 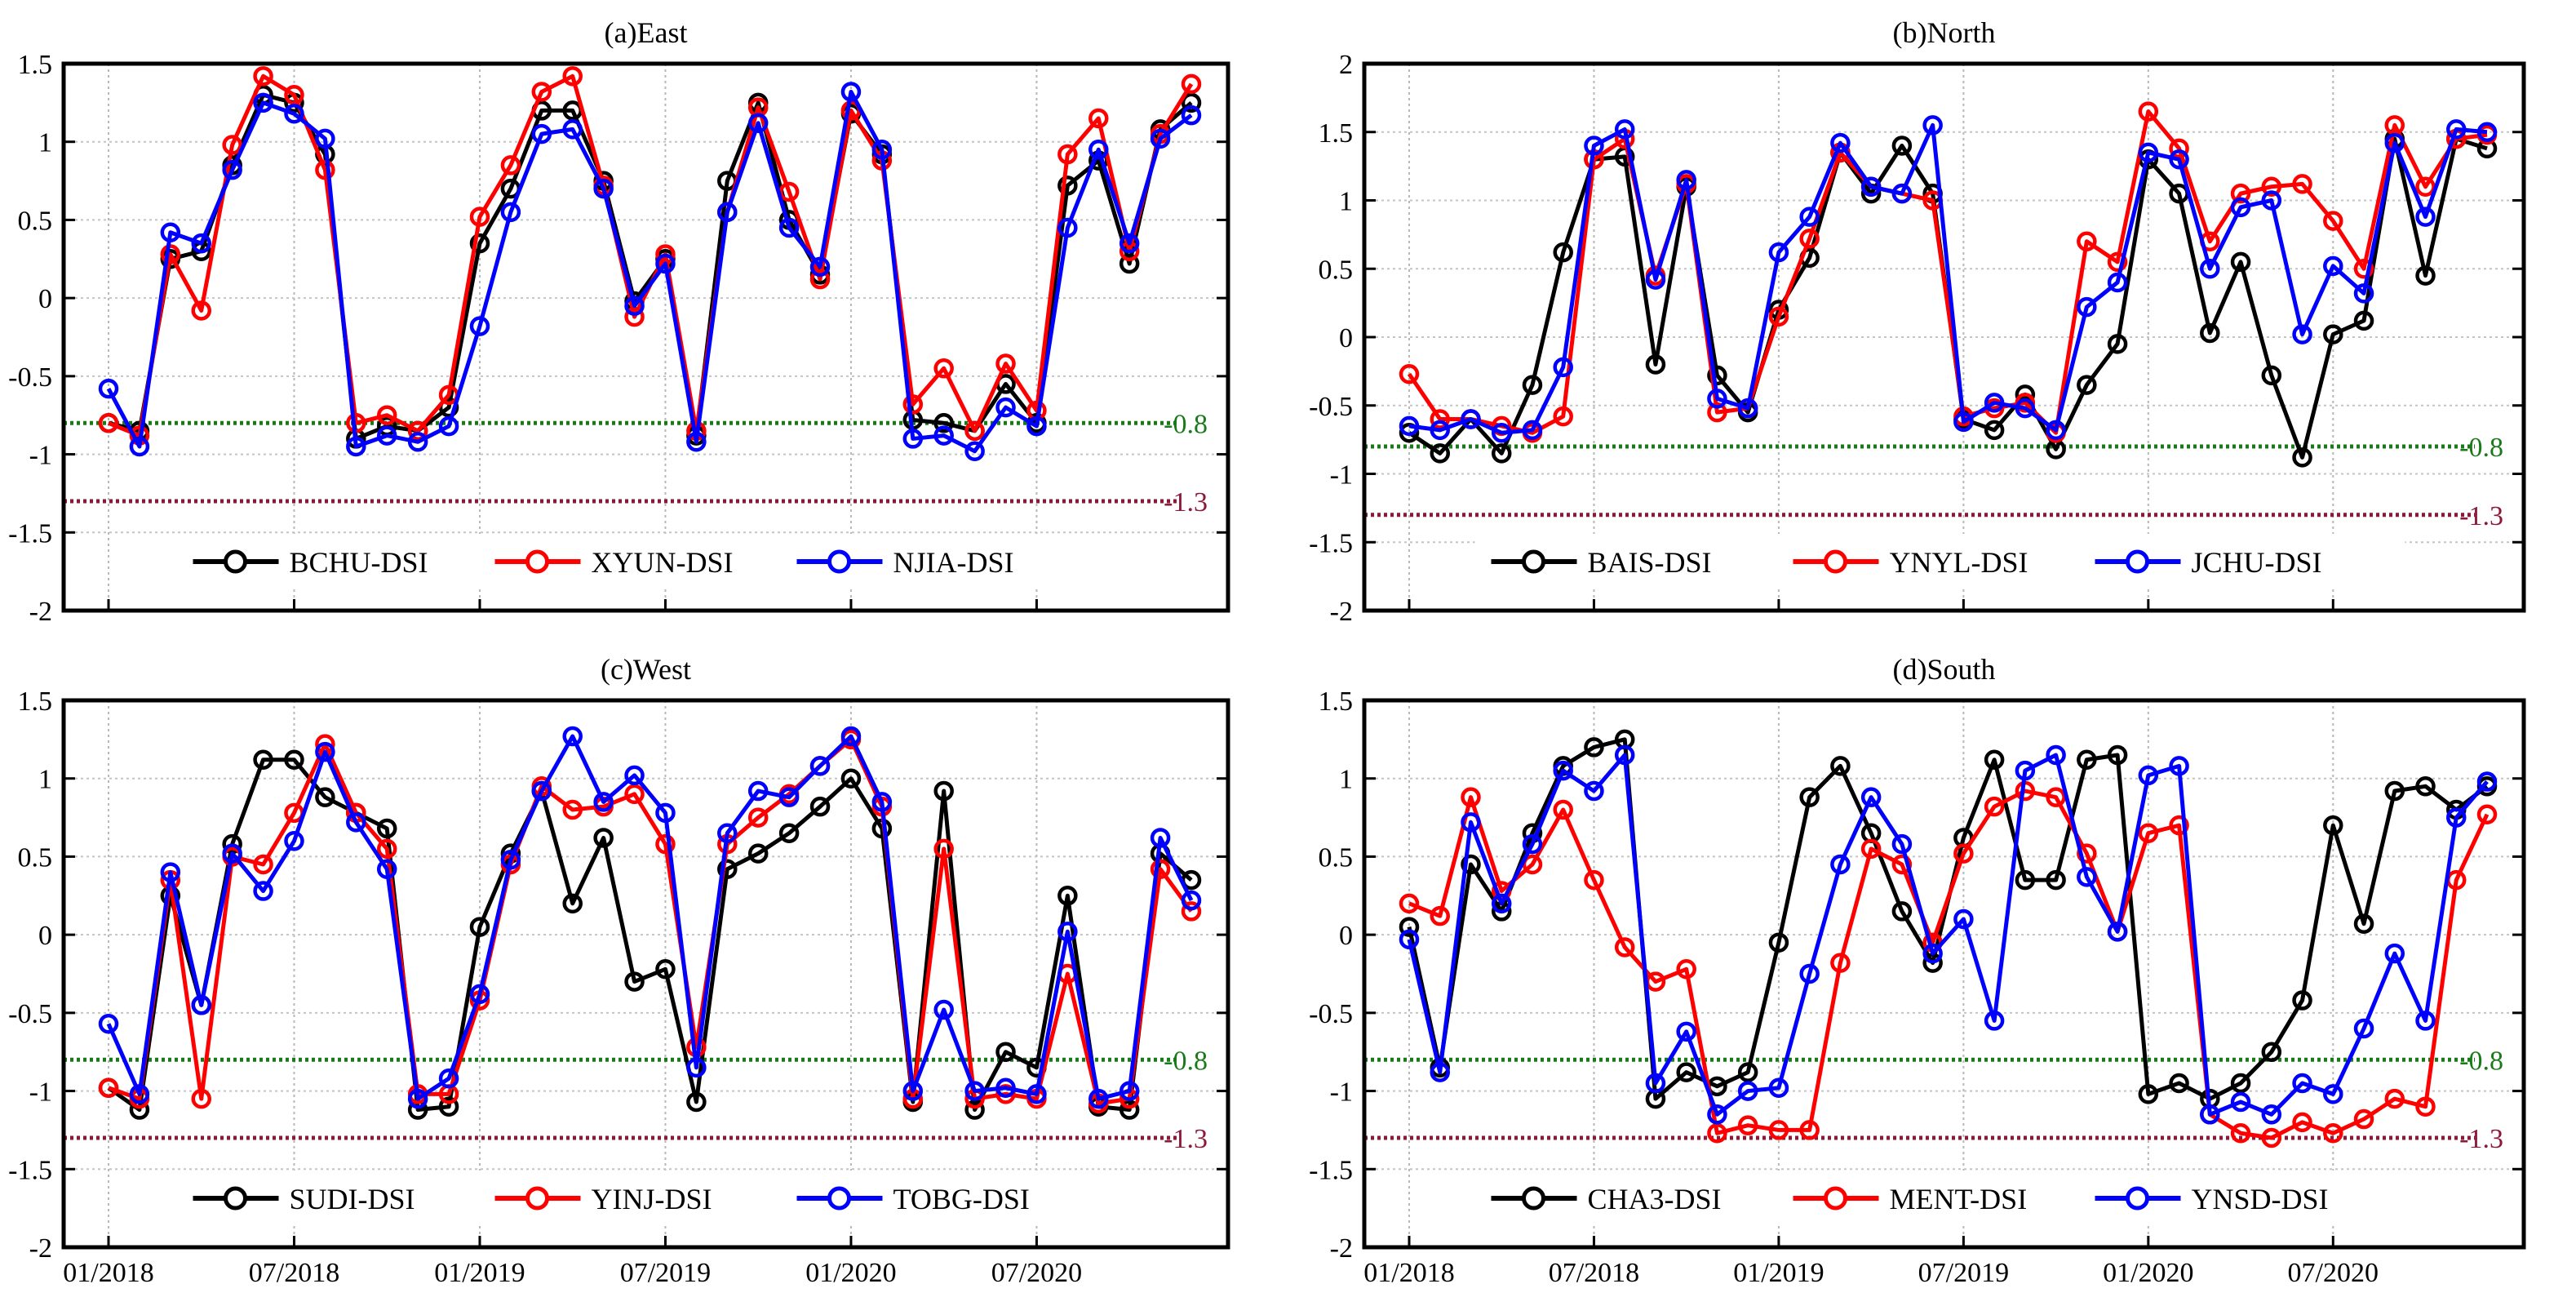 I want to click on legend: BCHU-DSI XYUN-DSI NJIA-DSI, so click(x=641, y=561).